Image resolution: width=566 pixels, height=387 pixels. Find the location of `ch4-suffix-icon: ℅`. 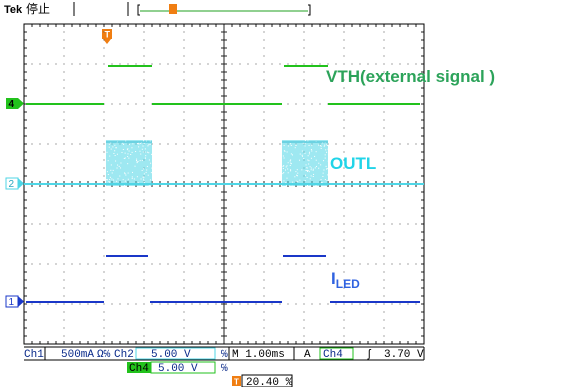

ch4-suffix-icon: ℅ is located at coordinates (224, 369).